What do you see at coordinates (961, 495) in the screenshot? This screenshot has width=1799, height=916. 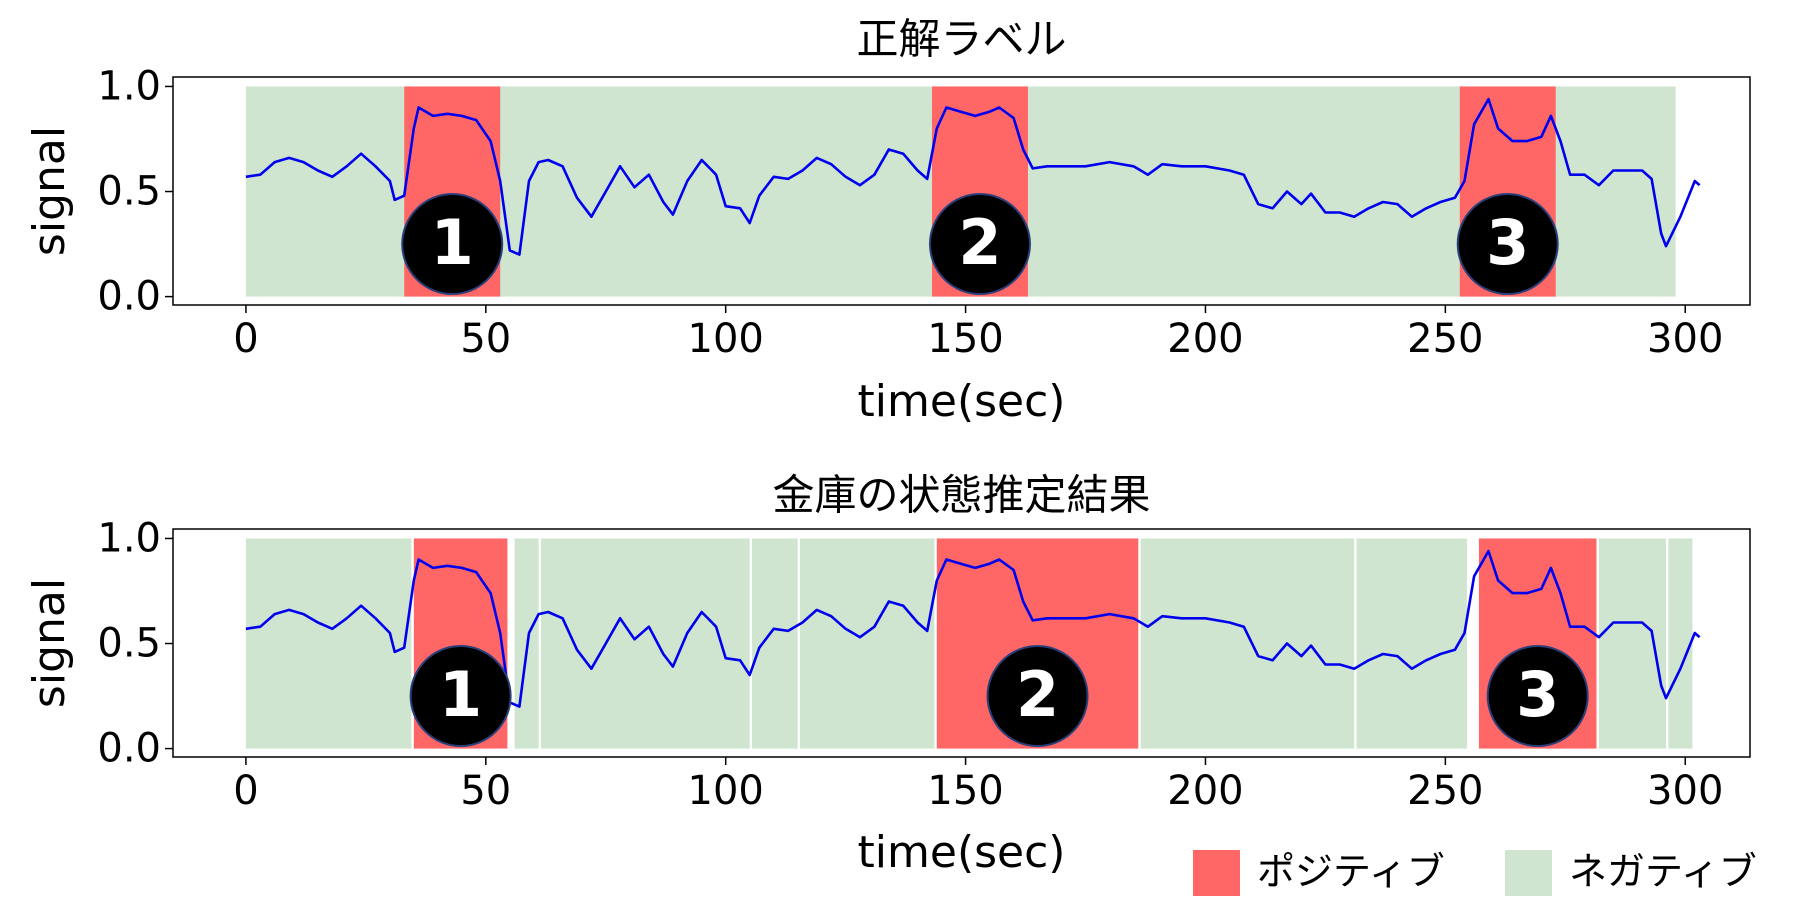 I see `chart-title: 金庫の状態推定結果` at bounding box center [961, 495].